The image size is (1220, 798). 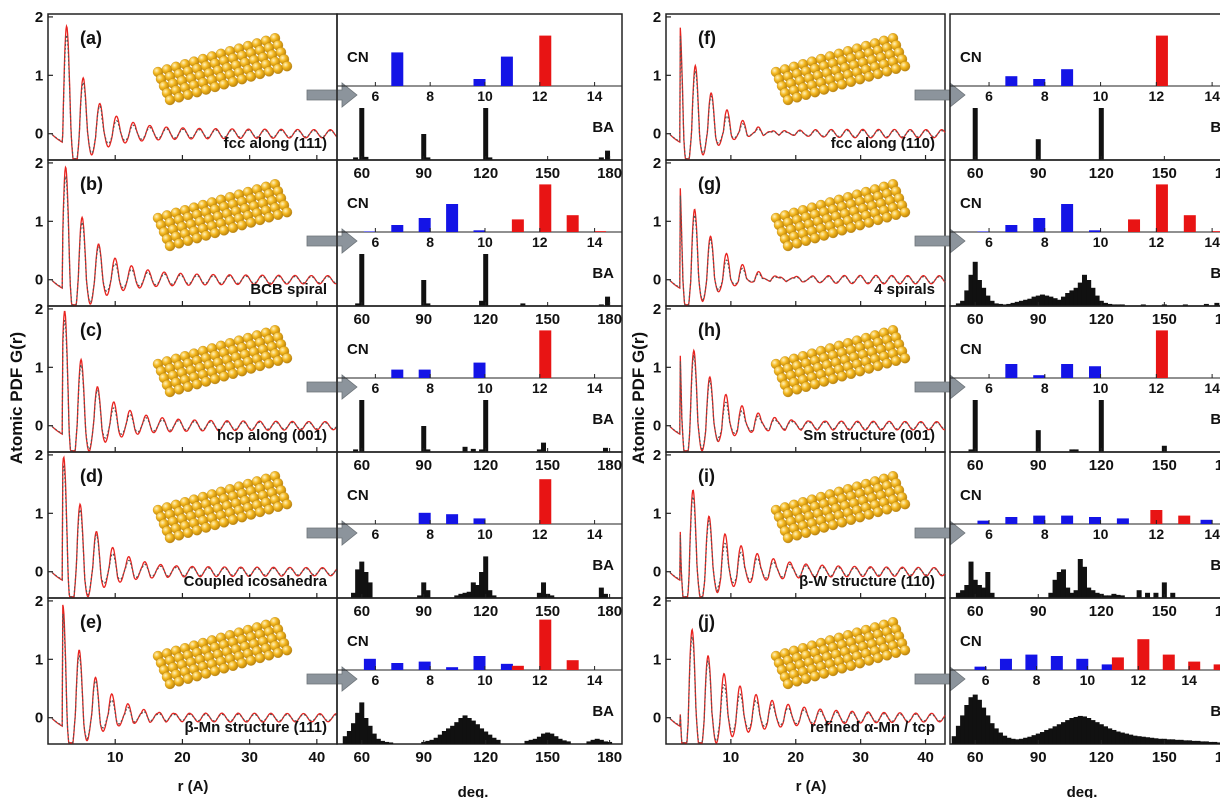 What do you see at coordinates (603, 419) in the screenshot?
I see `ba-label: BA` at bounding box center [603, 419].